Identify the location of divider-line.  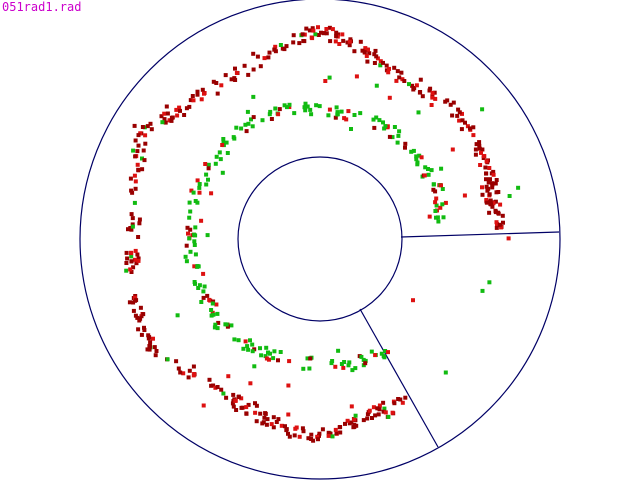
(399, 378).